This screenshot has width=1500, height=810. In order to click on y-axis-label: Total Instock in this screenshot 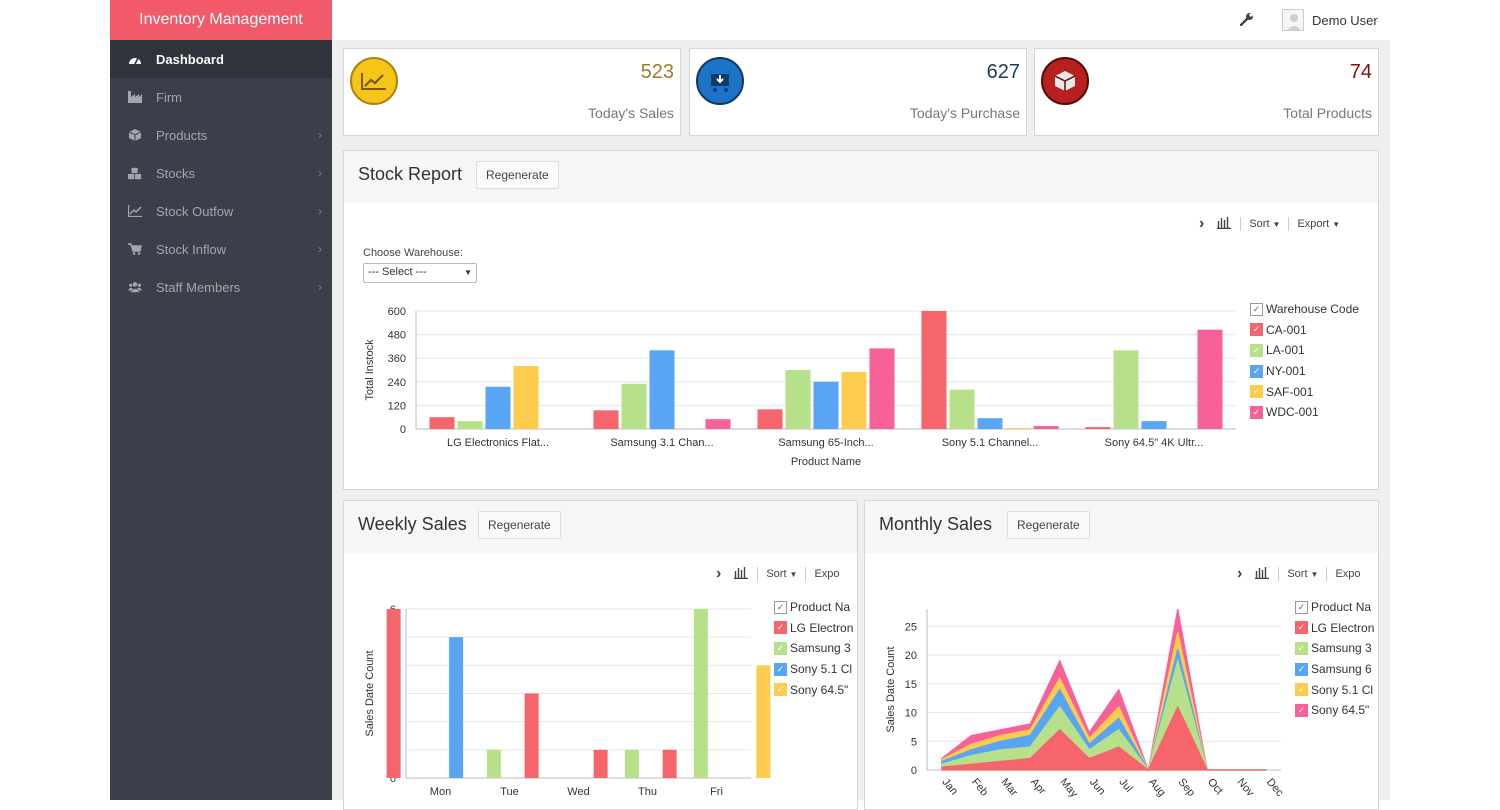, I will do `click(370, 370)`.